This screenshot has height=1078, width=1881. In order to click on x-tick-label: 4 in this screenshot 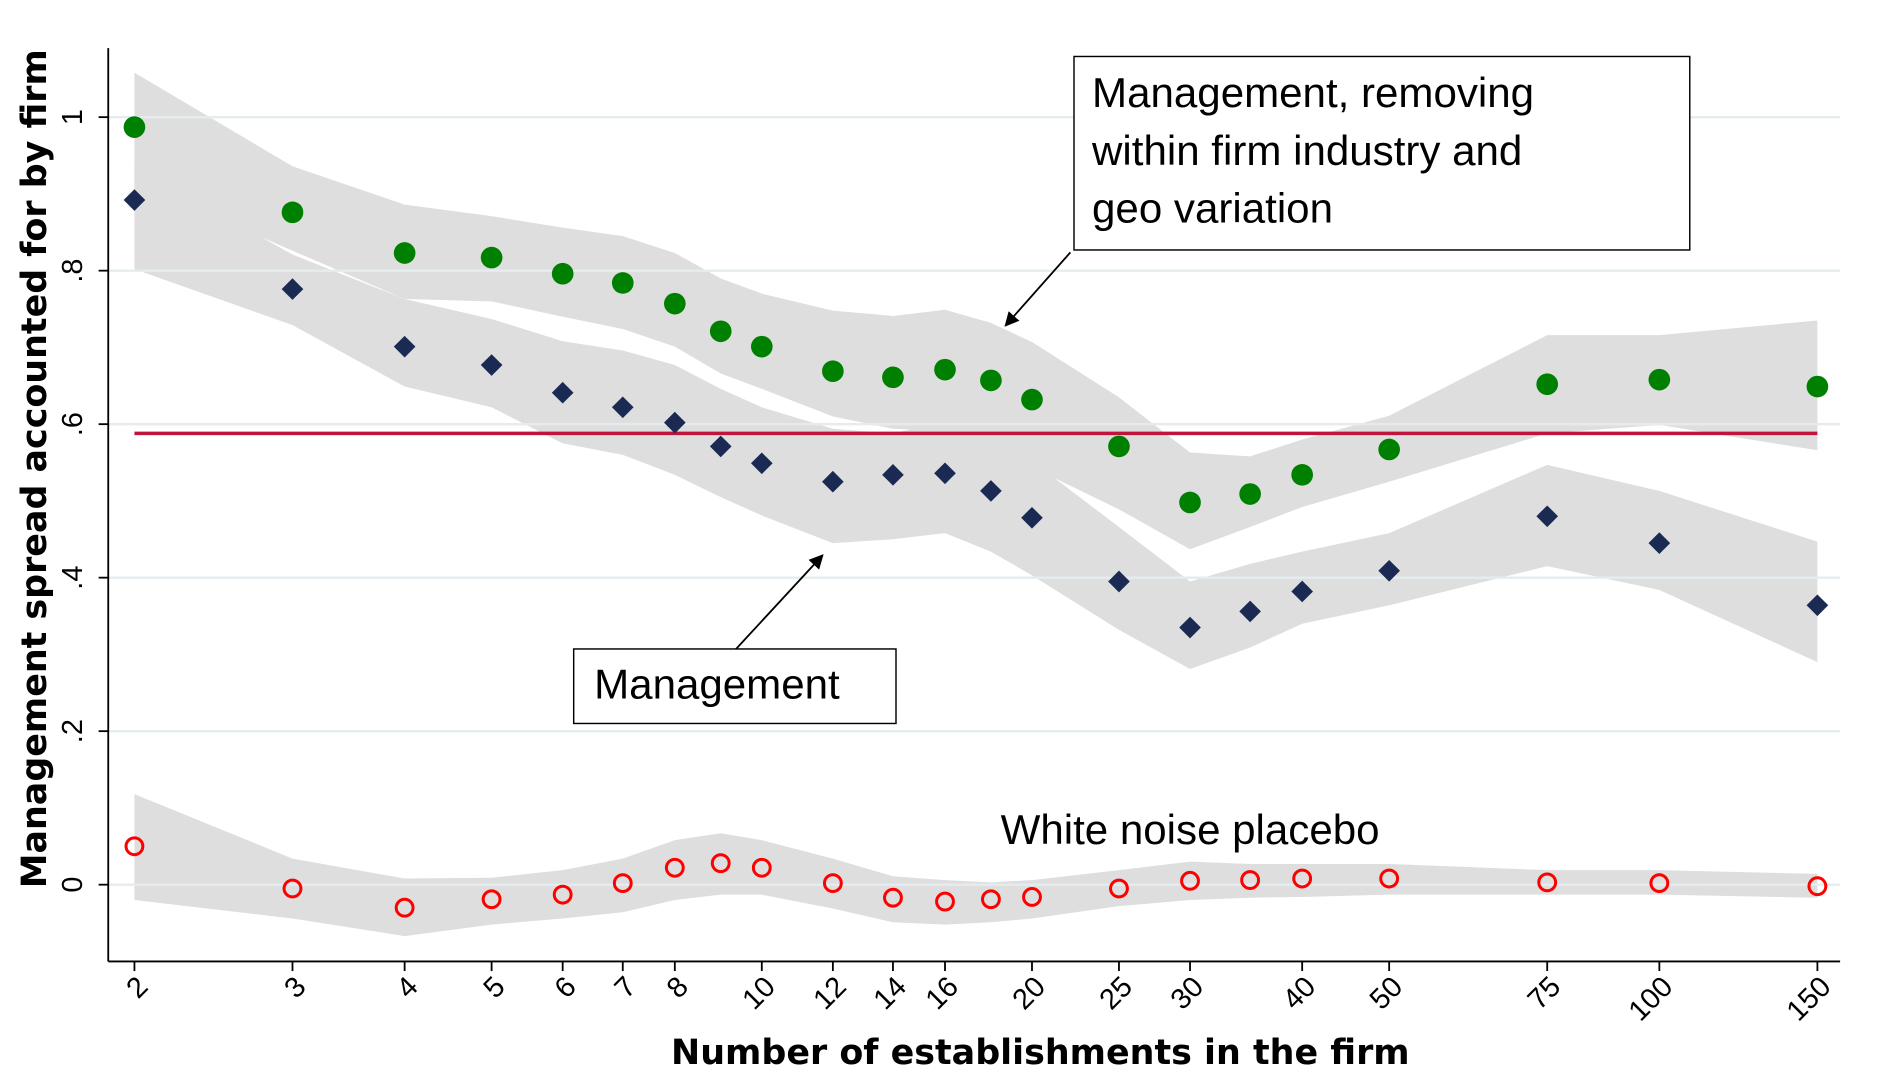, I will do `click(408, 988)`.